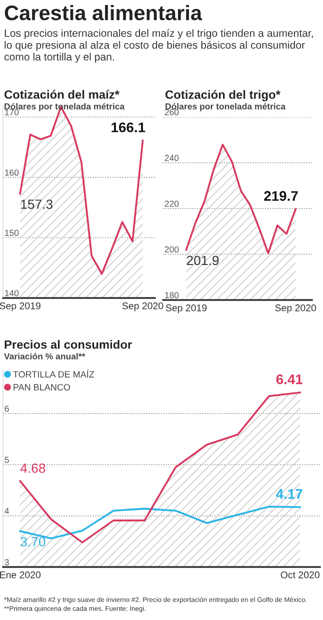 The height and width of the screenshot is (620, 323). I want to click on y-tick-label: 140, so click(12, 293).